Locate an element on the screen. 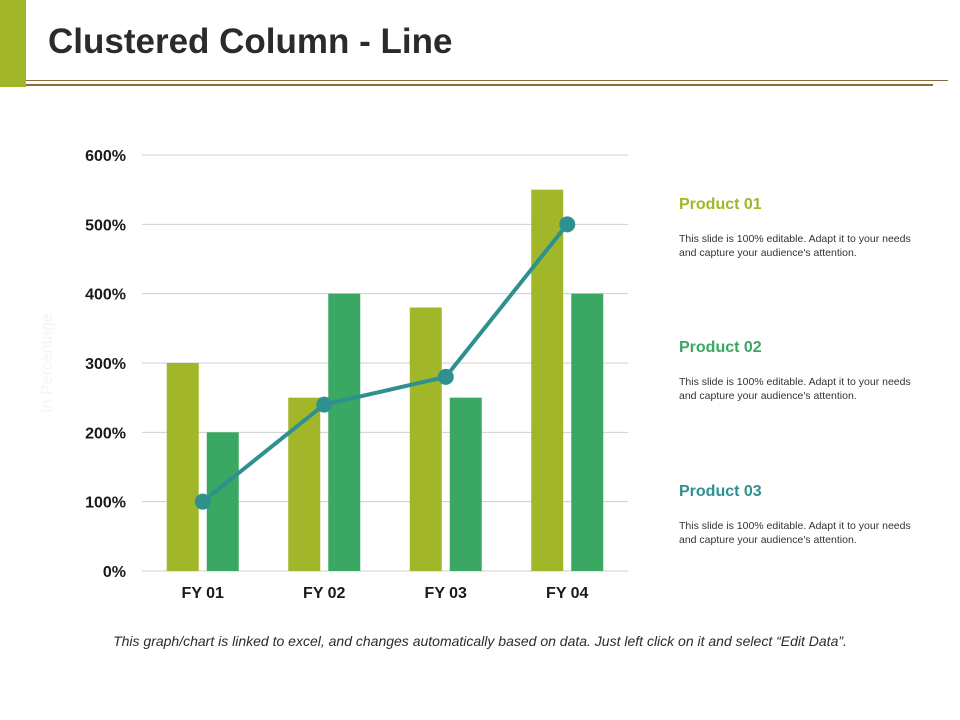 This screenshot has height=720, width=960. header-rule-bottom is located at coordinates (479, 85).